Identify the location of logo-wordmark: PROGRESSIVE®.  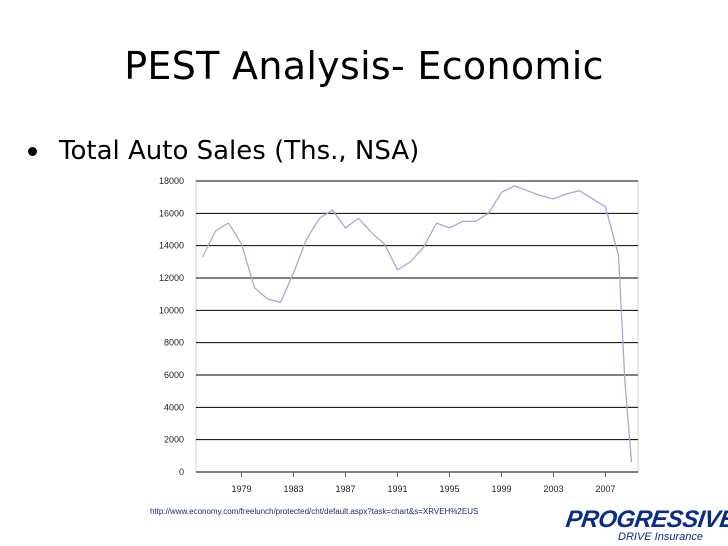
(646, 519).